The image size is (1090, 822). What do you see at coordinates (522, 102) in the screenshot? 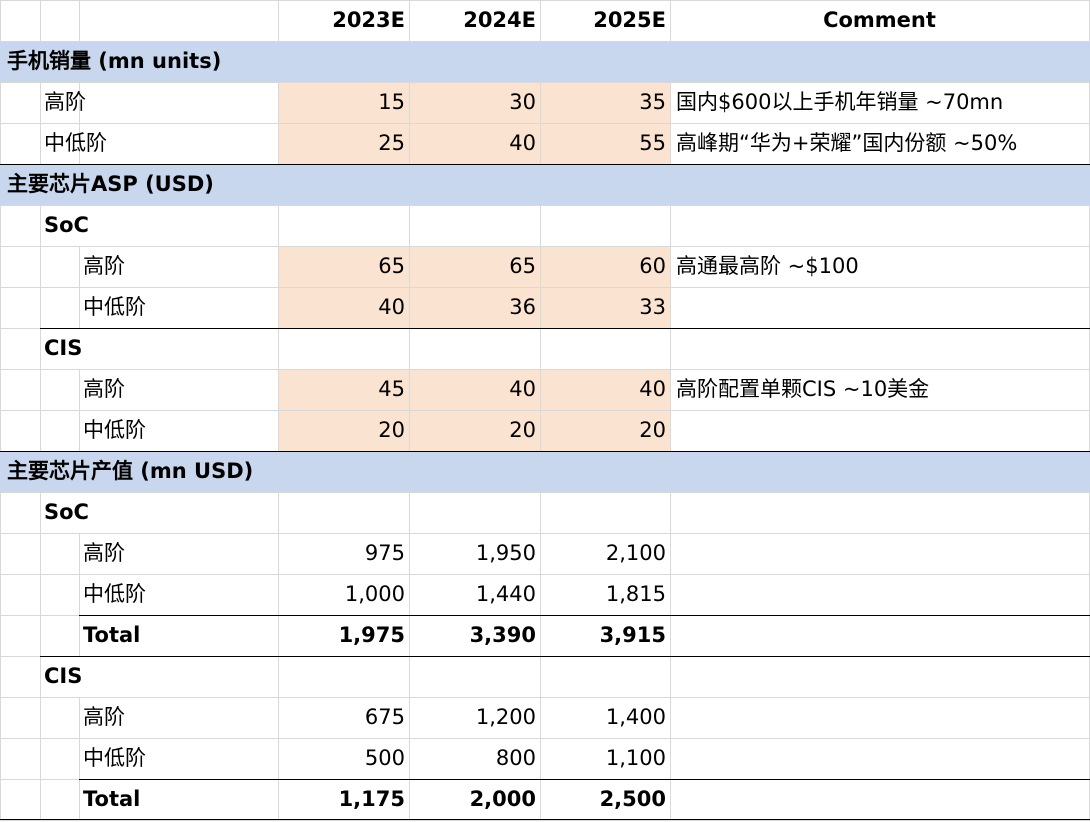
I see `value-cell: 30` at bounding box center [522, 102].